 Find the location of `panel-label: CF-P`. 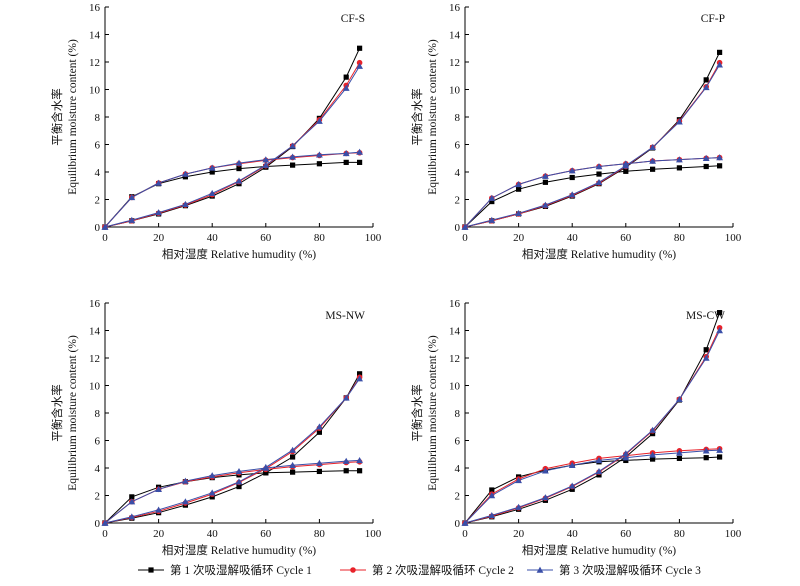

panel-label: CF-P is located at coordinates (713, 19).